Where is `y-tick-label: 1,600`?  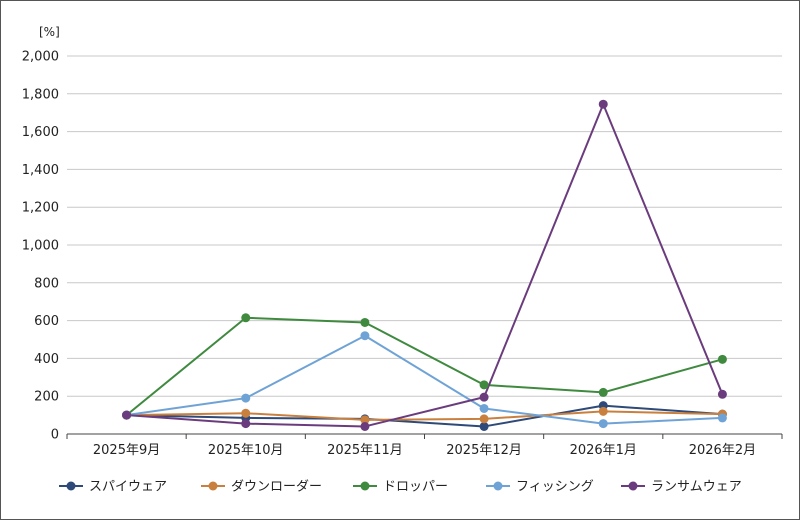 y-tick-label: 1,600 is located at coordinates (40, 132).